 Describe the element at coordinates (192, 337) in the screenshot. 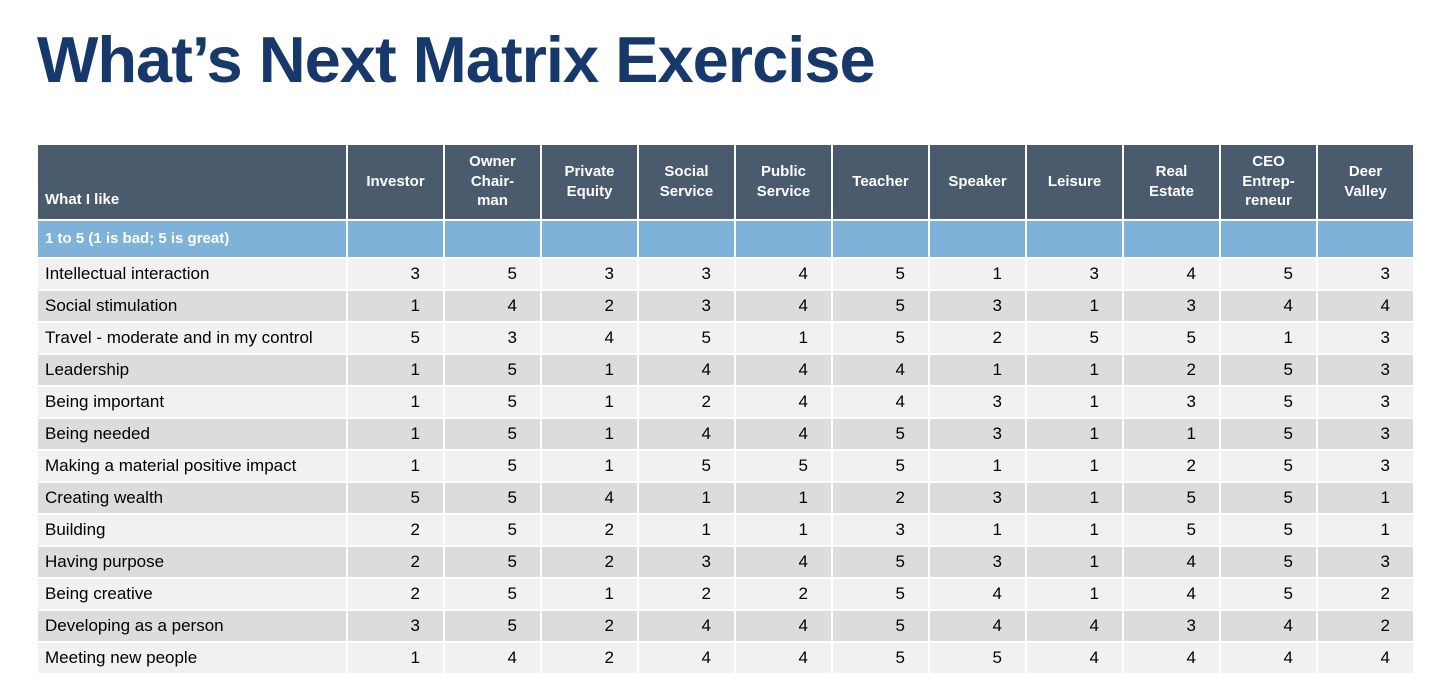

I see `row-label: Travel - moderate and in my control` at that location.